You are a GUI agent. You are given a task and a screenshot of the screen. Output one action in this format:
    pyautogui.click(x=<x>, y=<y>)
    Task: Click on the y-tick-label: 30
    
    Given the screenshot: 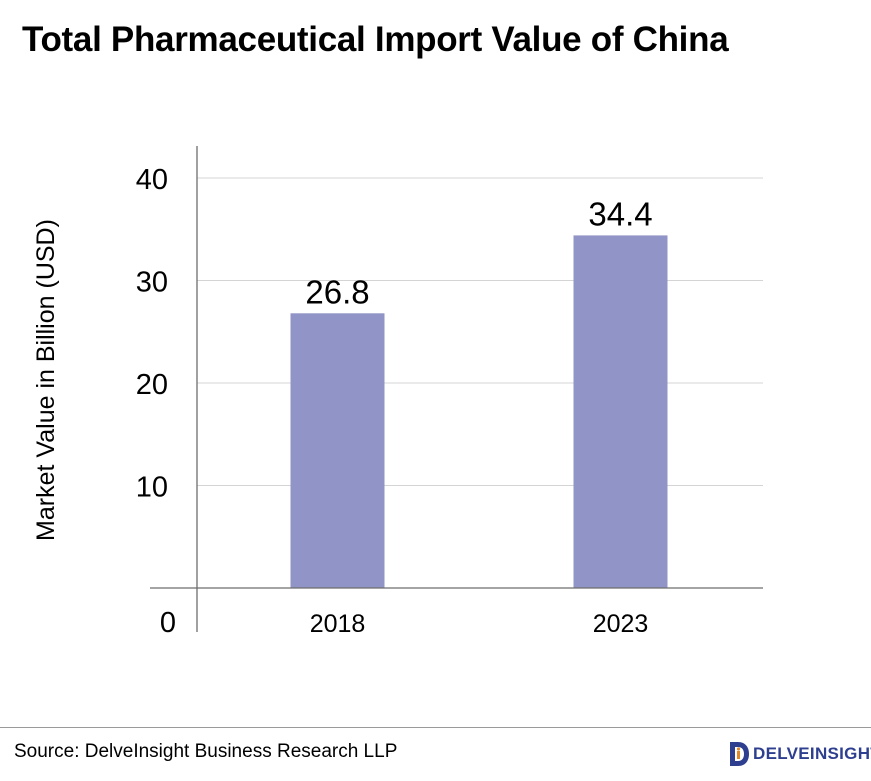 What is the action you would take?
    pyautogui.click(x=152, y=283)
    